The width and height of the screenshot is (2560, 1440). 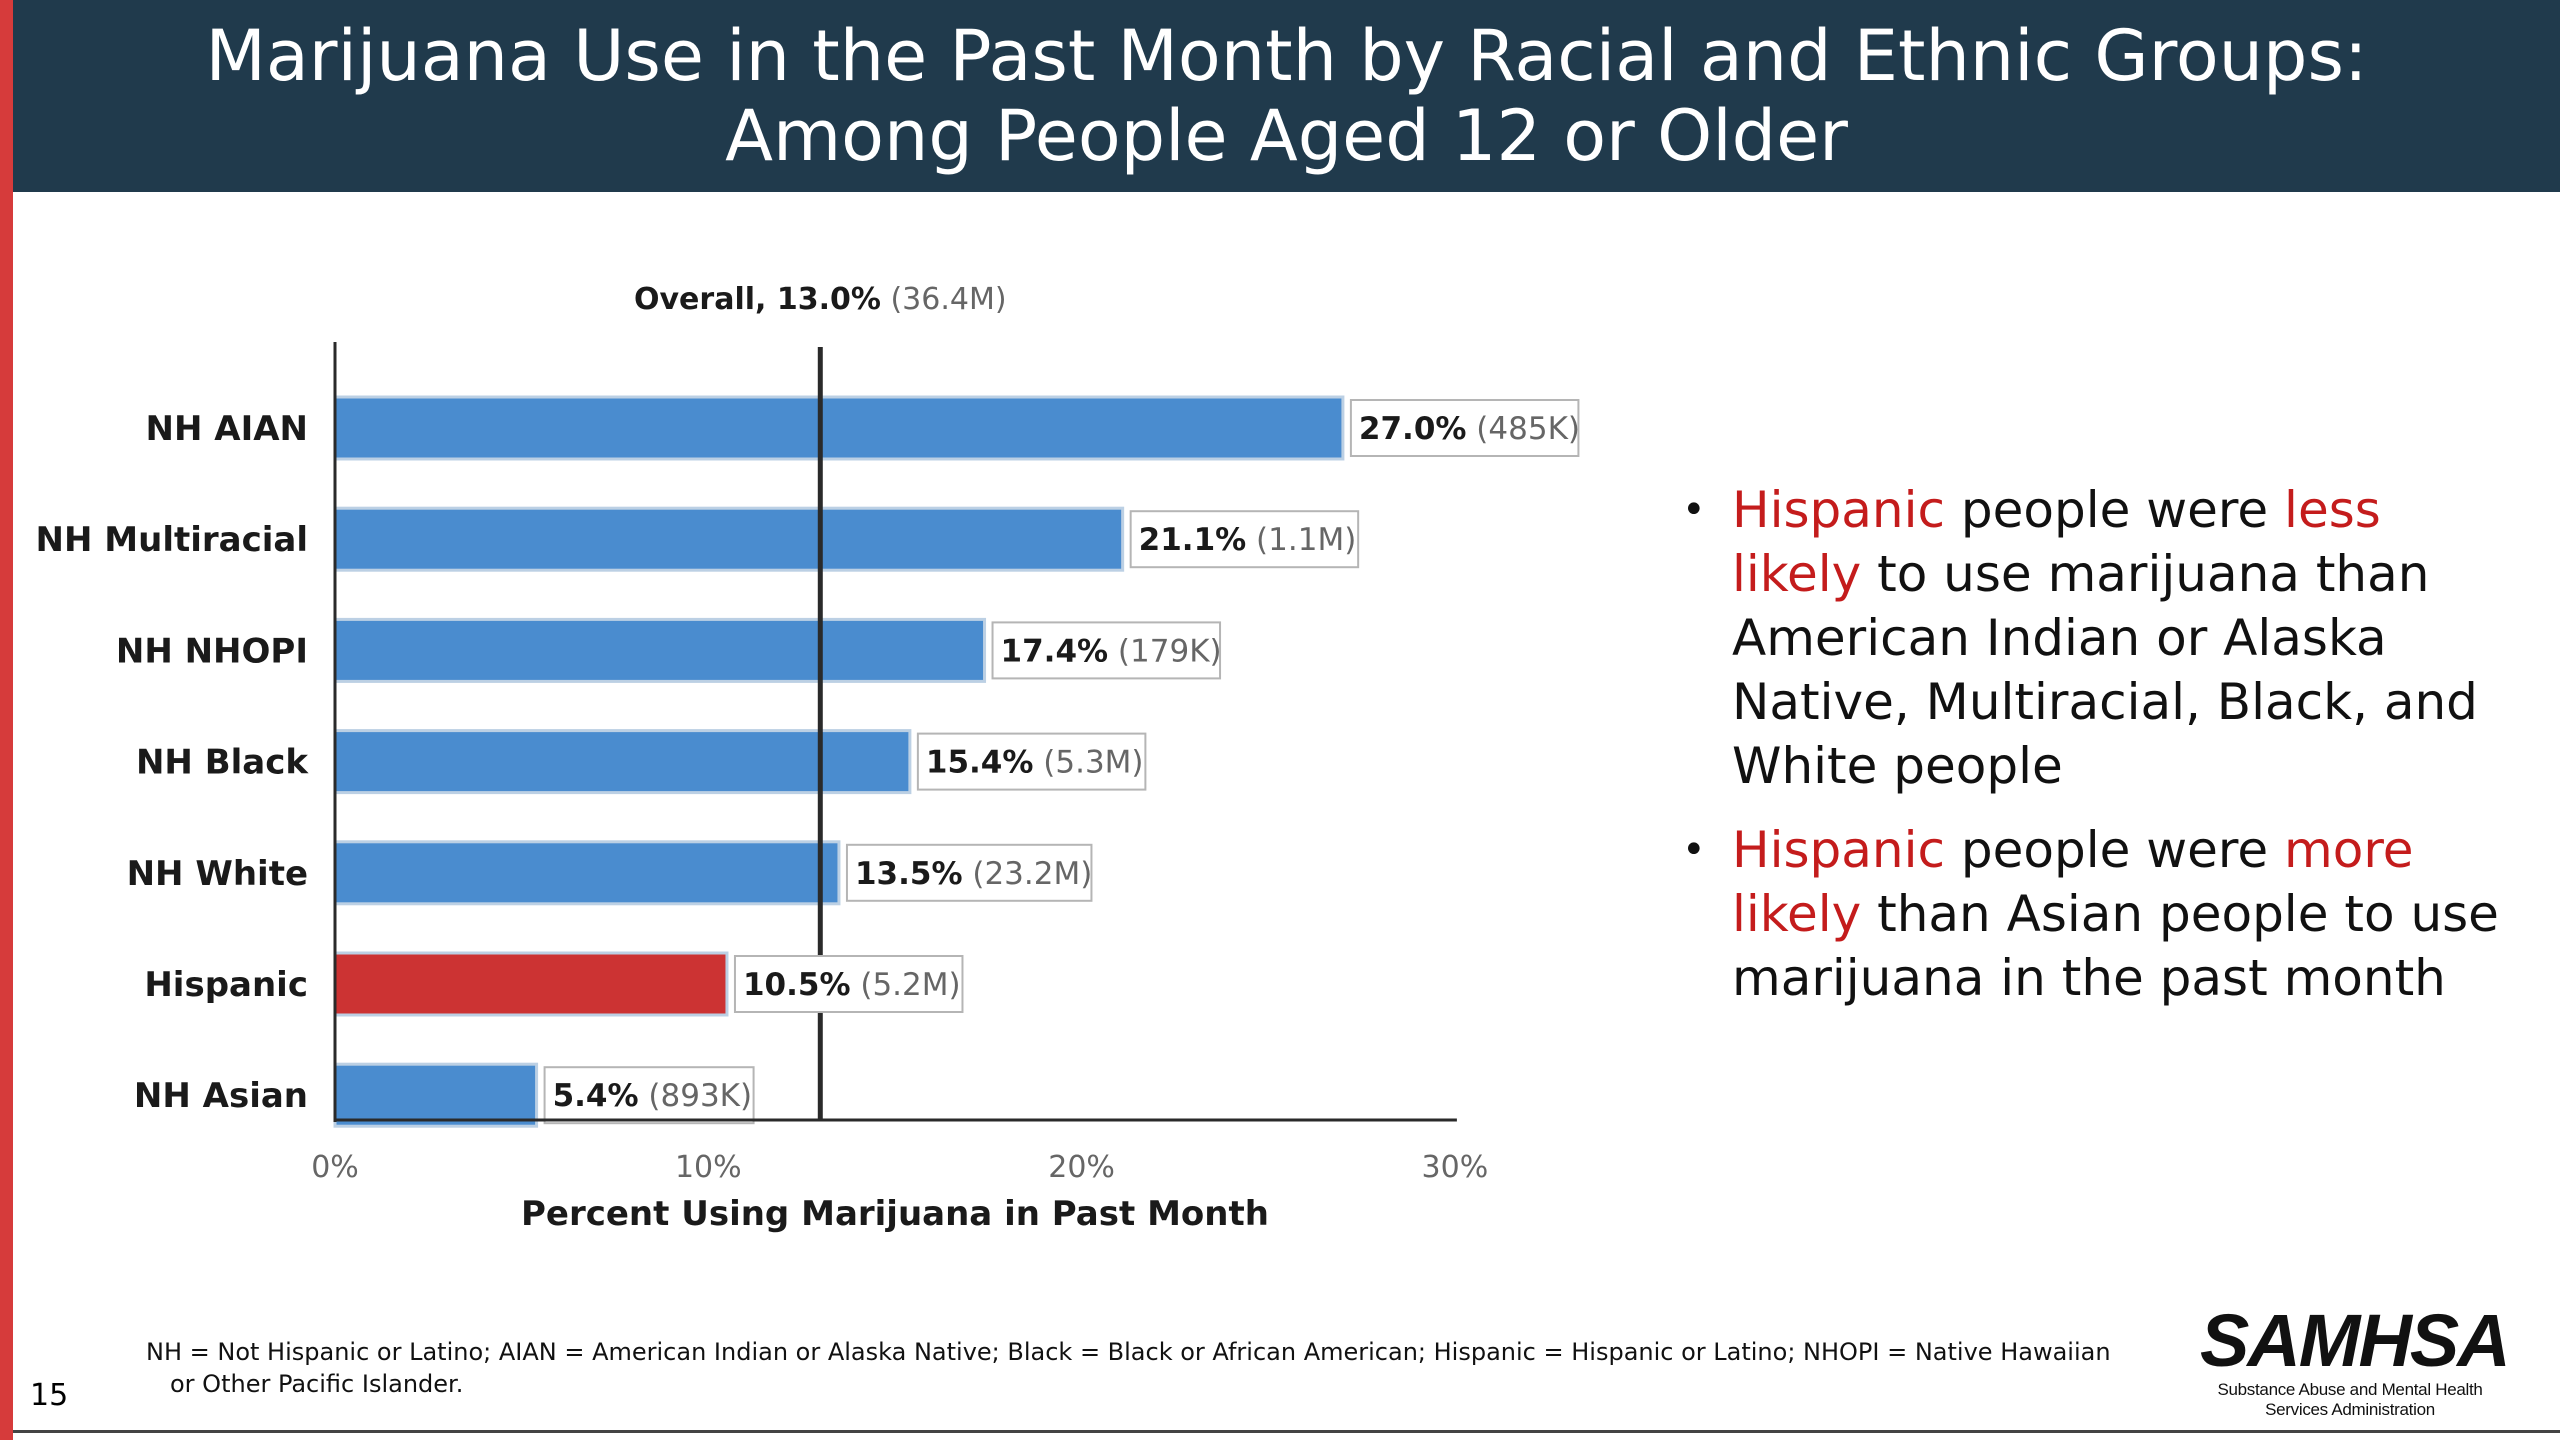 What do you see at coordinates (222, 763) in the screenshot?
I see `category-label: NH Black` at bounding box center [222, 763].